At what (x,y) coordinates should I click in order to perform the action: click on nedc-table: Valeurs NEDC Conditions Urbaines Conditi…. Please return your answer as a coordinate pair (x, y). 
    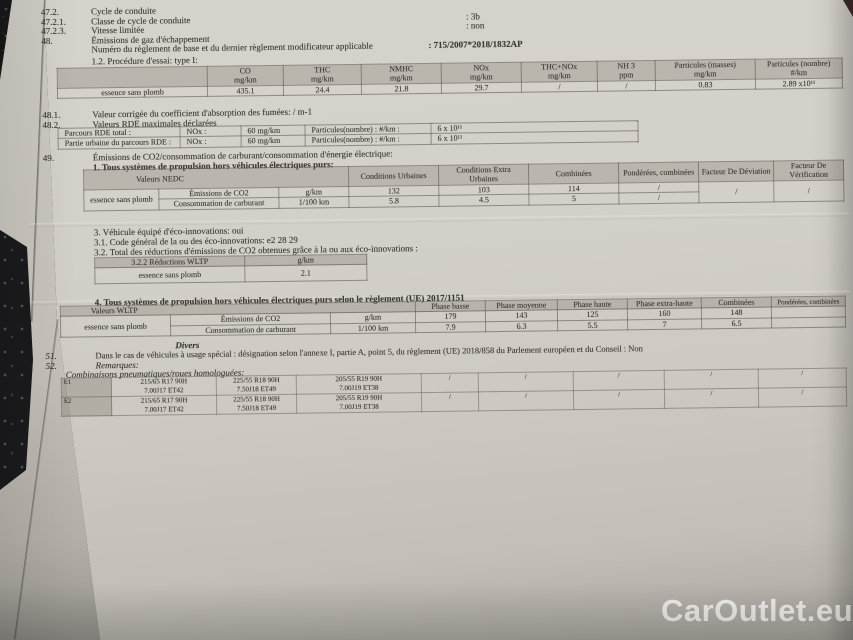
    Looking at the image, I should click on (464, 186).